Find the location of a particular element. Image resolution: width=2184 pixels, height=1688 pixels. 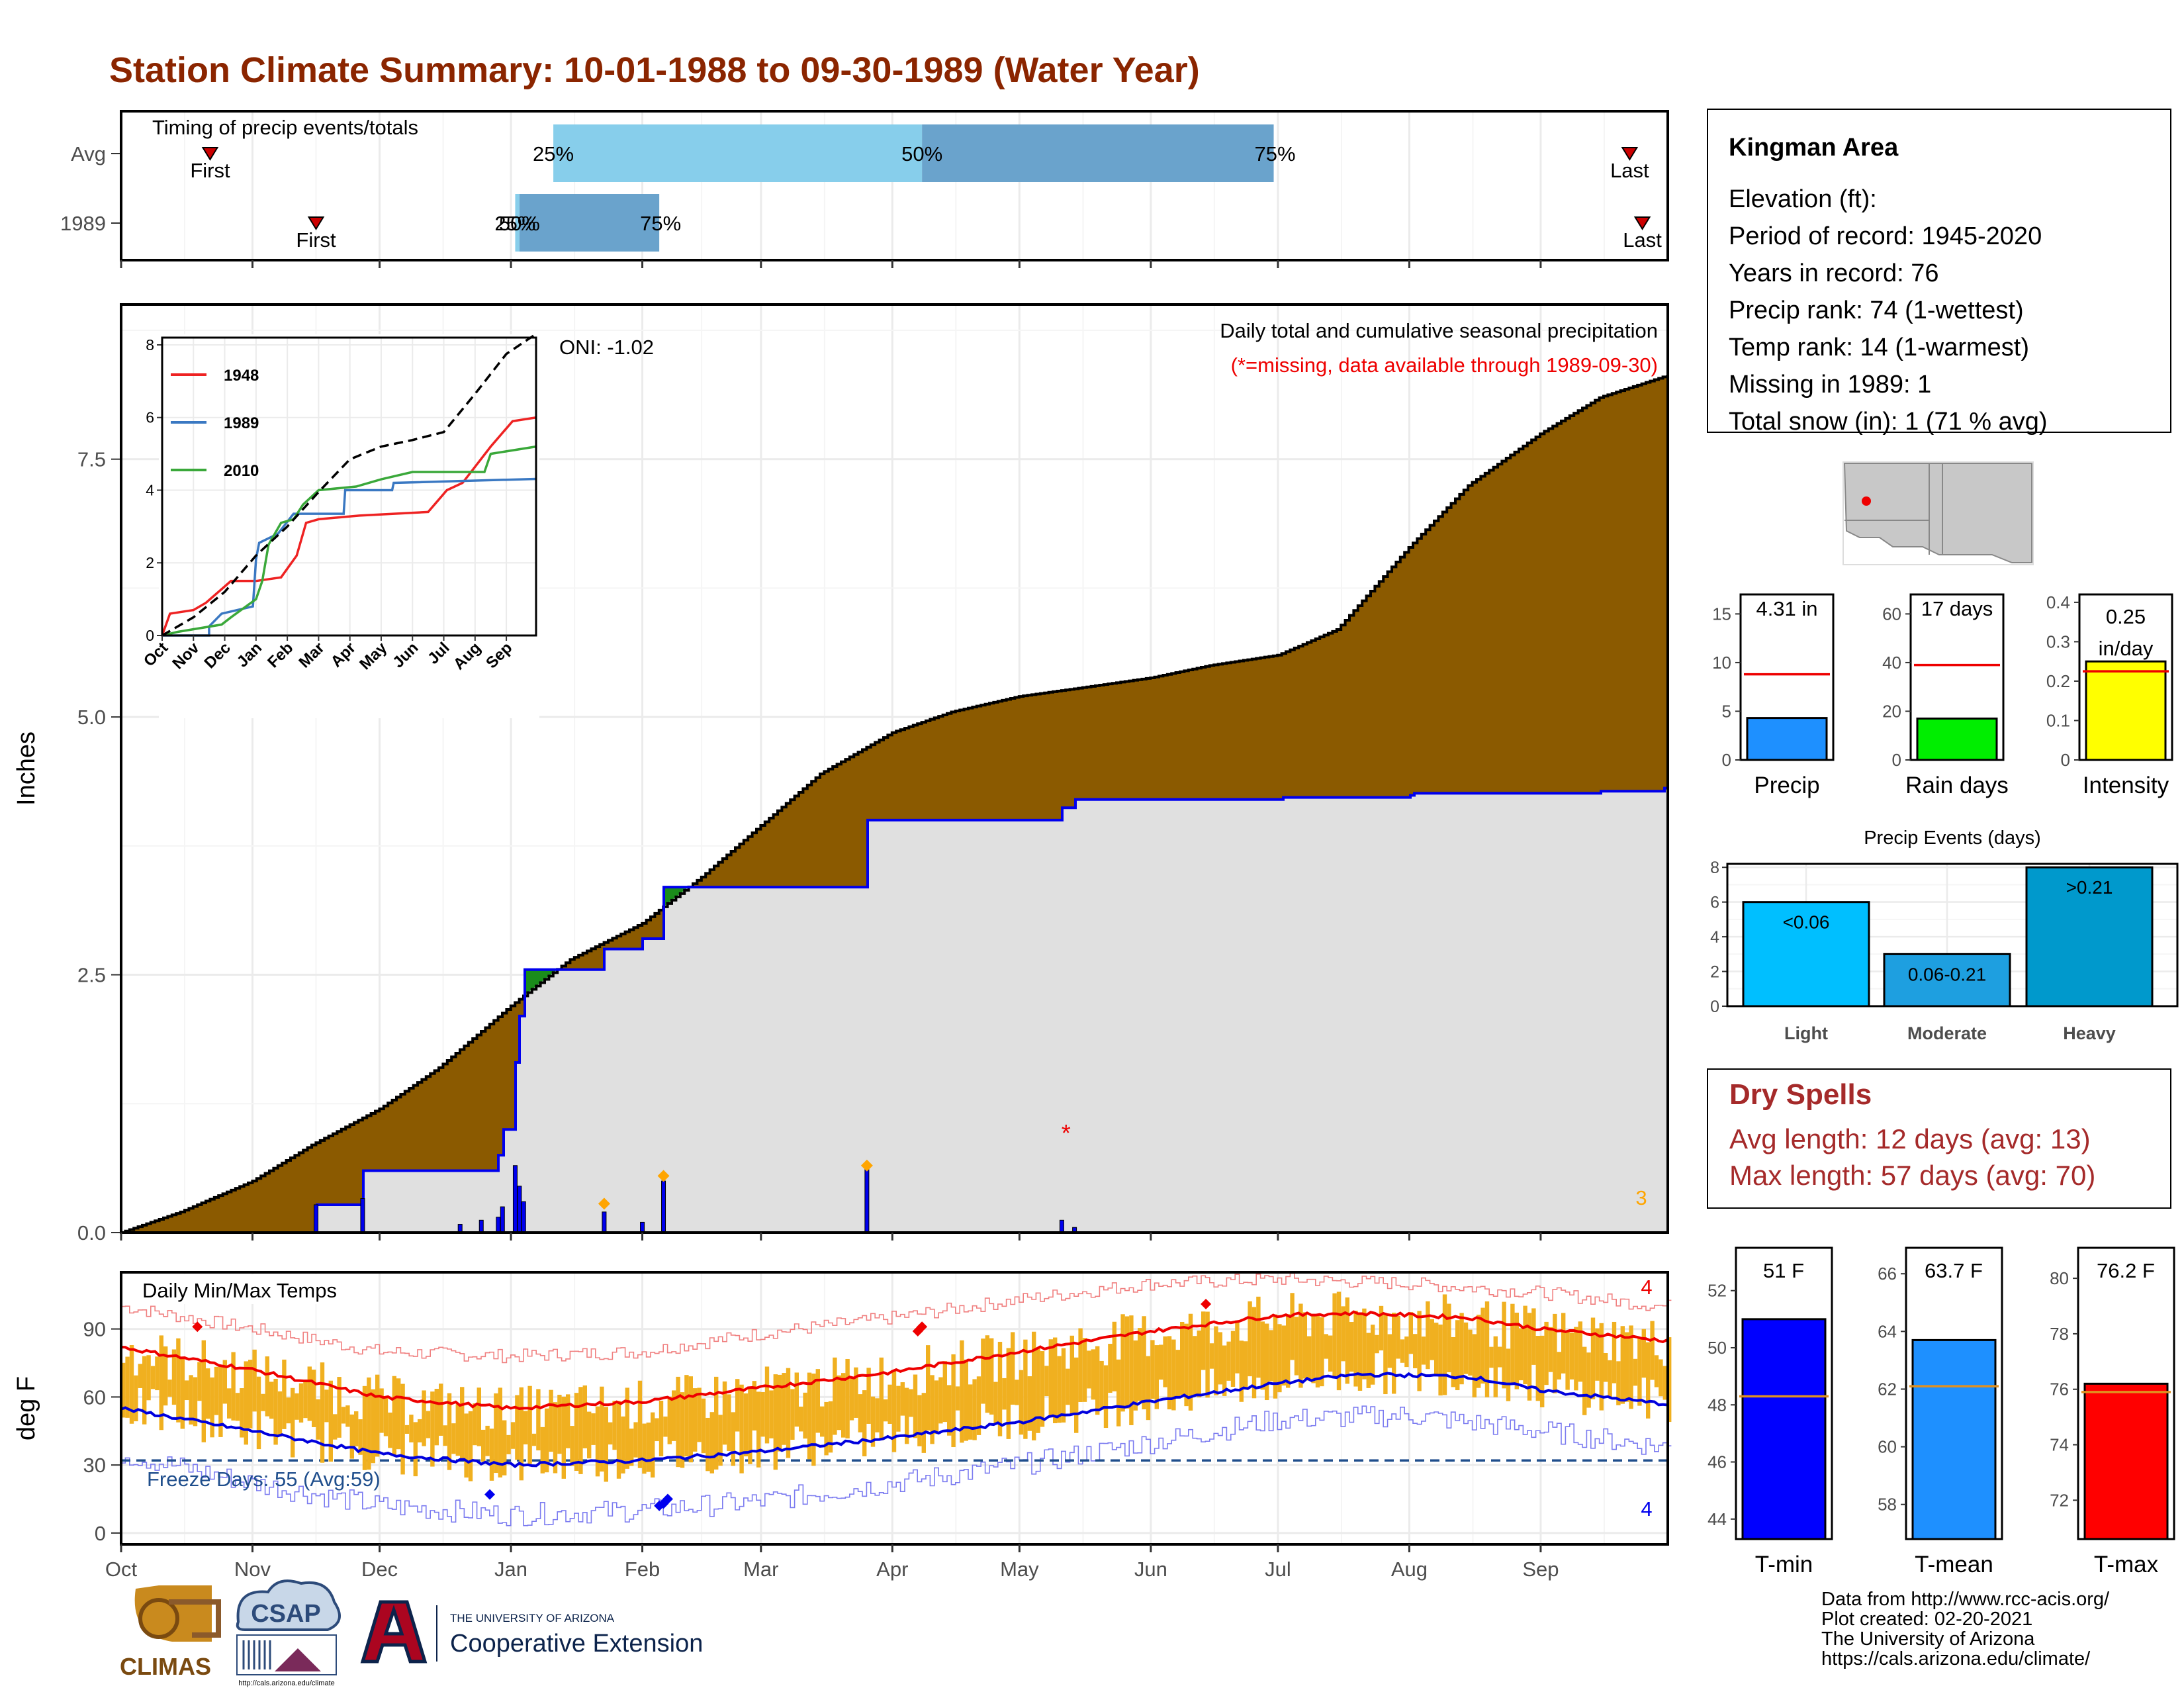

events-ytick-label: 2 is located at coordinates (1715, 972).